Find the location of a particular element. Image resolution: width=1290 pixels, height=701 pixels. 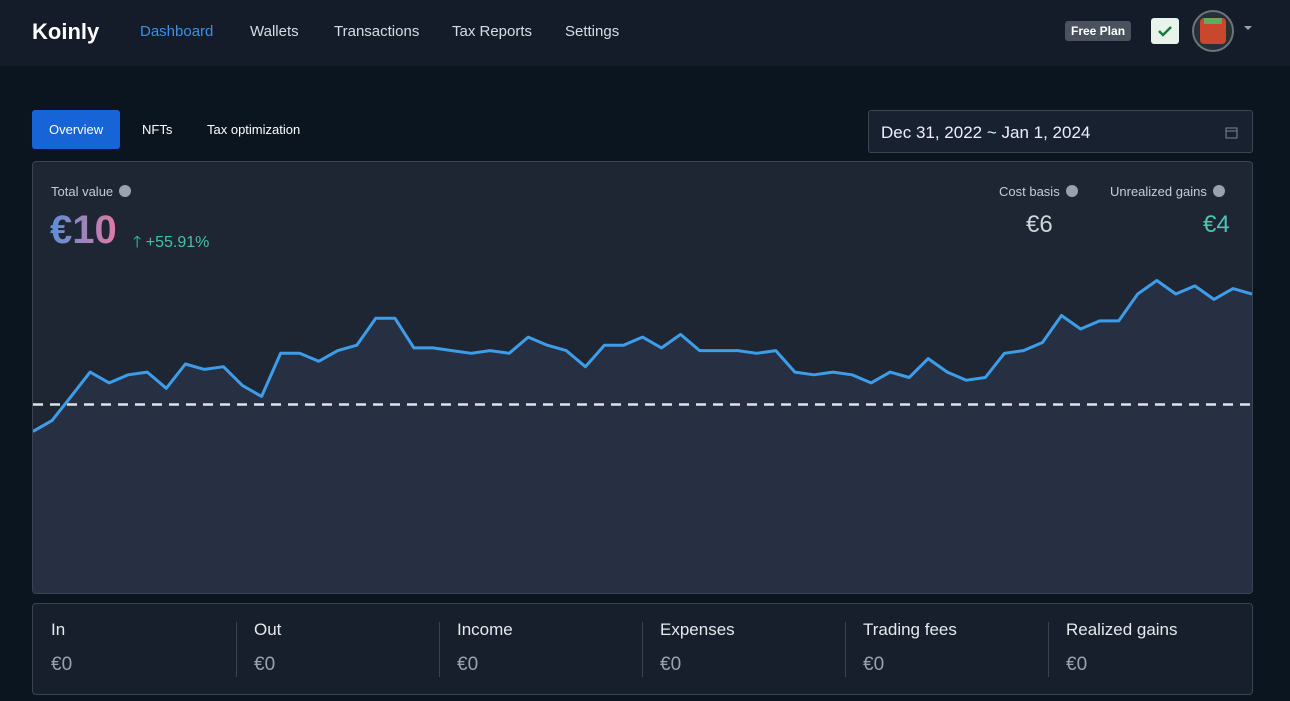

change-row: 🡑 +55.91% is located at coordinates (171, 242).